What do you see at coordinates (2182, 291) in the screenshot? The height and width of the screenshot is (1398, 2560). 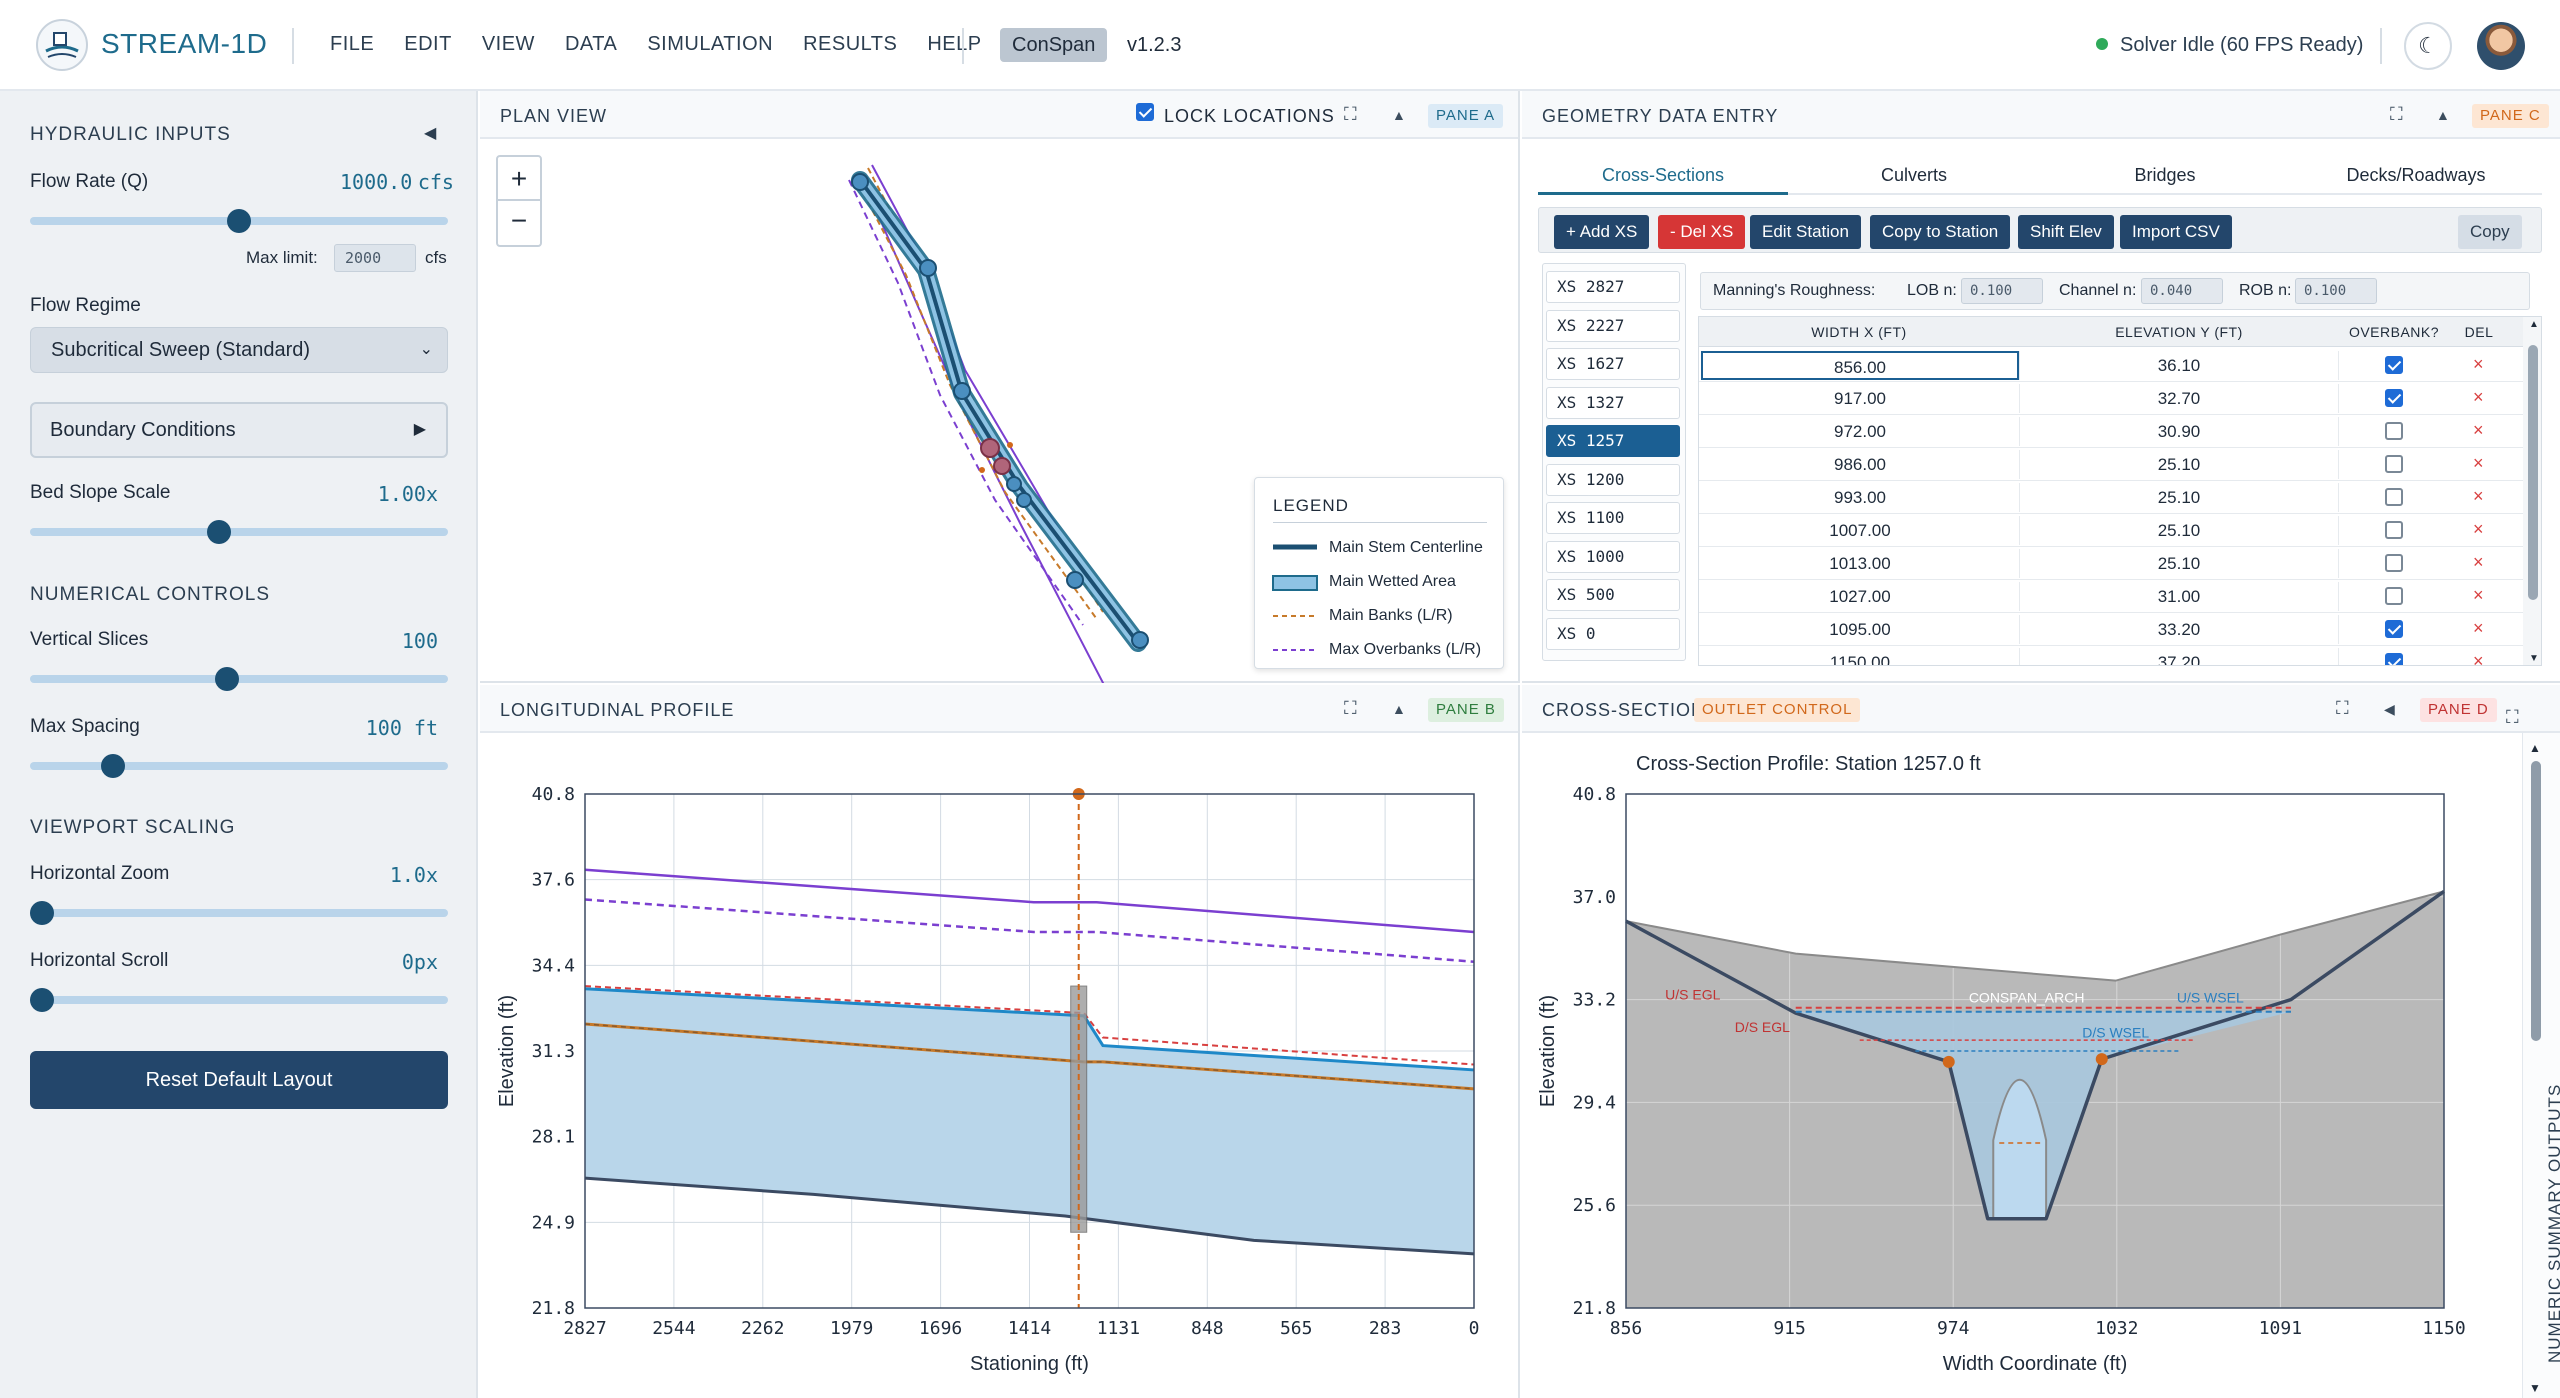 I see `channel-input: 0.040` at bounding box center [2182, 291].